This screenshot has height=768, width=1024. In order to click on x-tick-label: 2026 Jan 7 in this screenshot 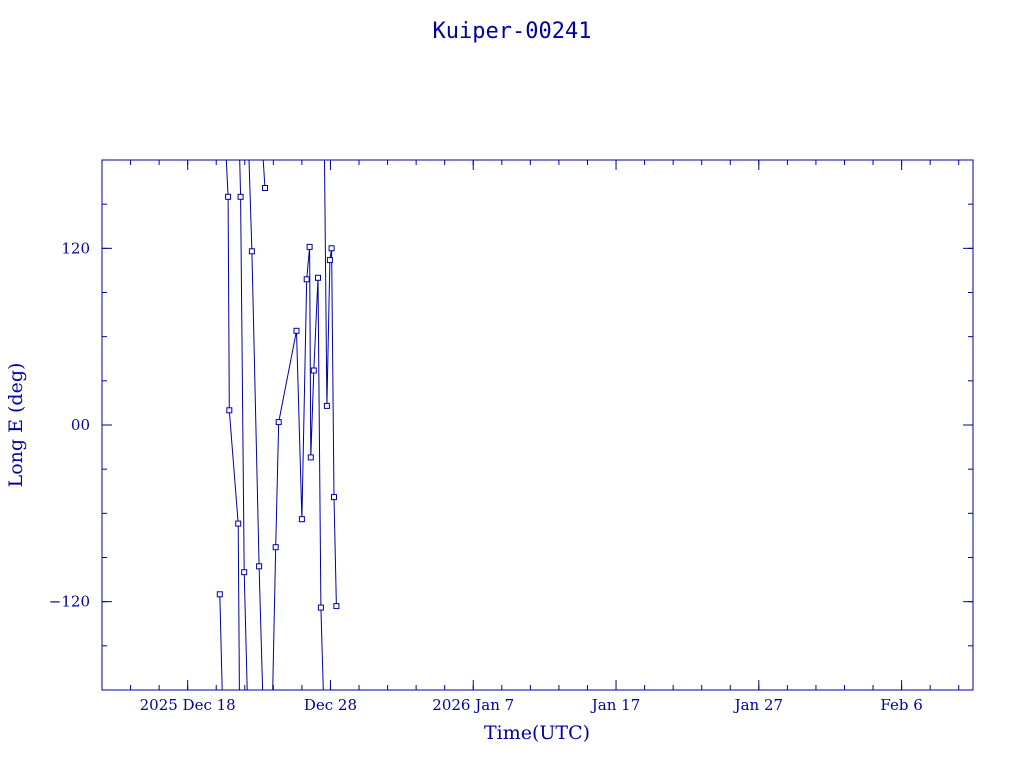, I will do `click(473, 705)`.